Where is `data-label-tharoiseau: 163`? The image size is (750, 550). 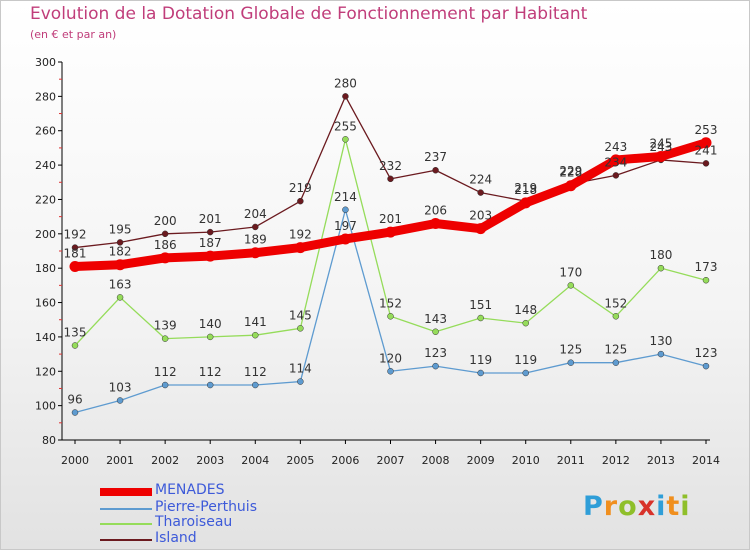 data-label-tharoiseau: 163 is located at coordinates (120, 284).